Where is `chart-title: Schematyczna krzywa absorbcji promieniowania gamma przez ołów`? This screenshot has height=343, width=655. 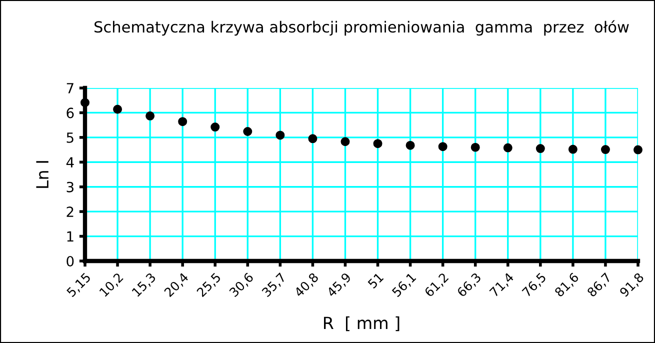 chart-title: Schematyczna krzywa absorbcji promieniowania gamma przez ołów is located at coordinates (361, 28).